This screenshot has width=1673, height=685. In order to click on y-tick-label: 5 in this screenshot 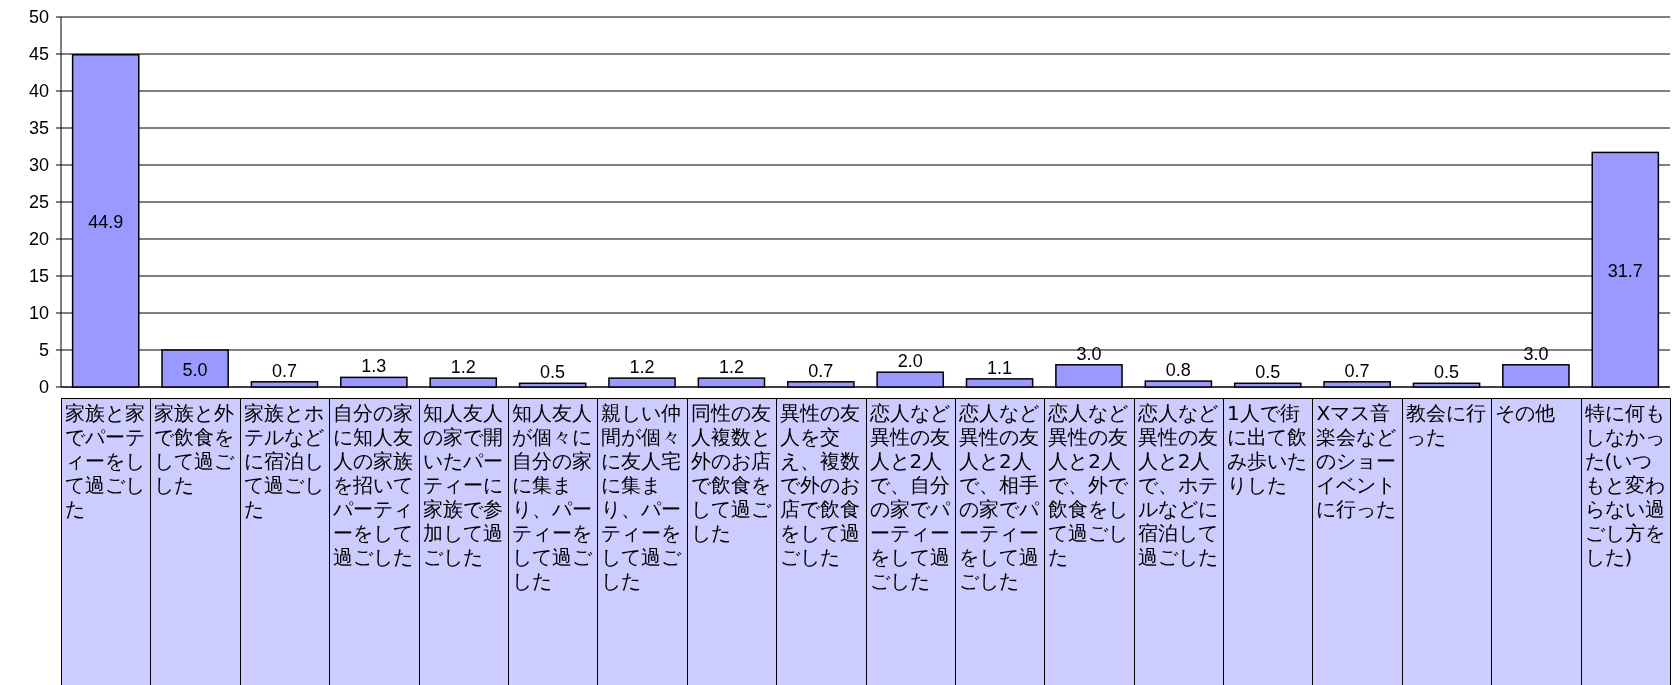, I will do `click(43, 350)`.